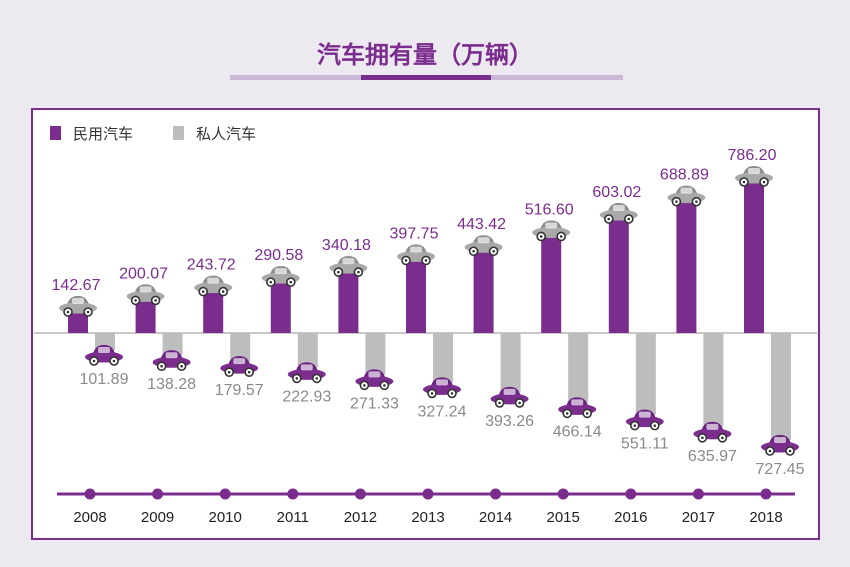  Describe the element at coordinates (78, 306) in the screenshot. I see `car-icon-grey-2008` at that location.